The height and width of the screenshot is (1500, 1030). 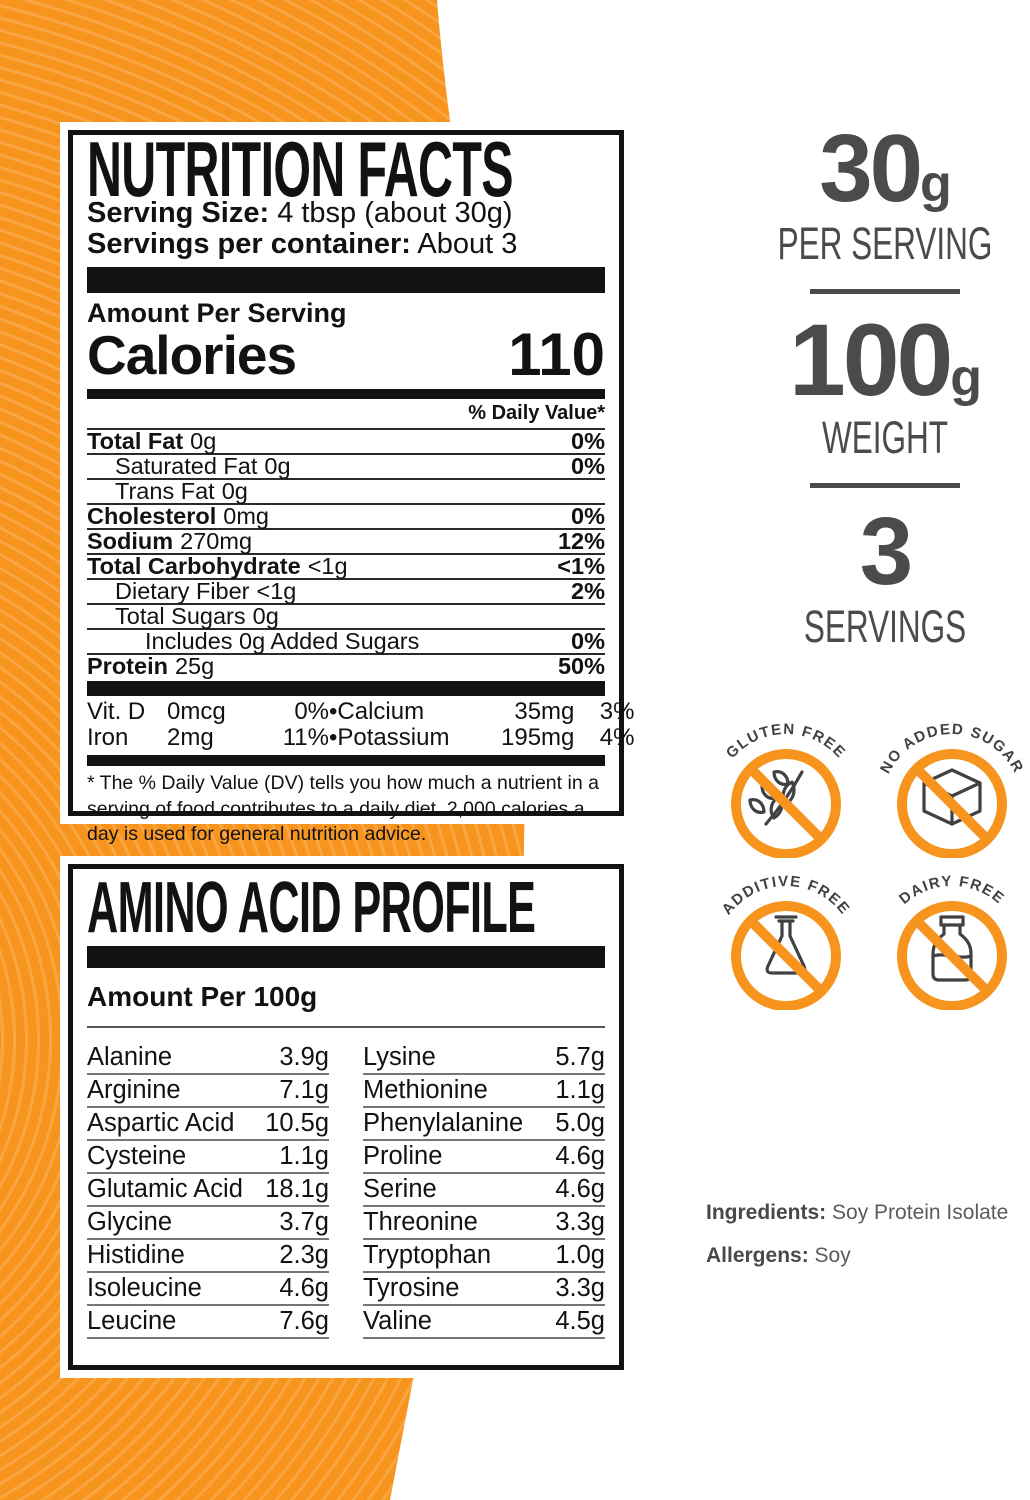 What do you see at coordinates (346, 666) in the screenshot?
I see `nutrient-row-protein: Protein 25g 50%` at bounding box center [346, 666].